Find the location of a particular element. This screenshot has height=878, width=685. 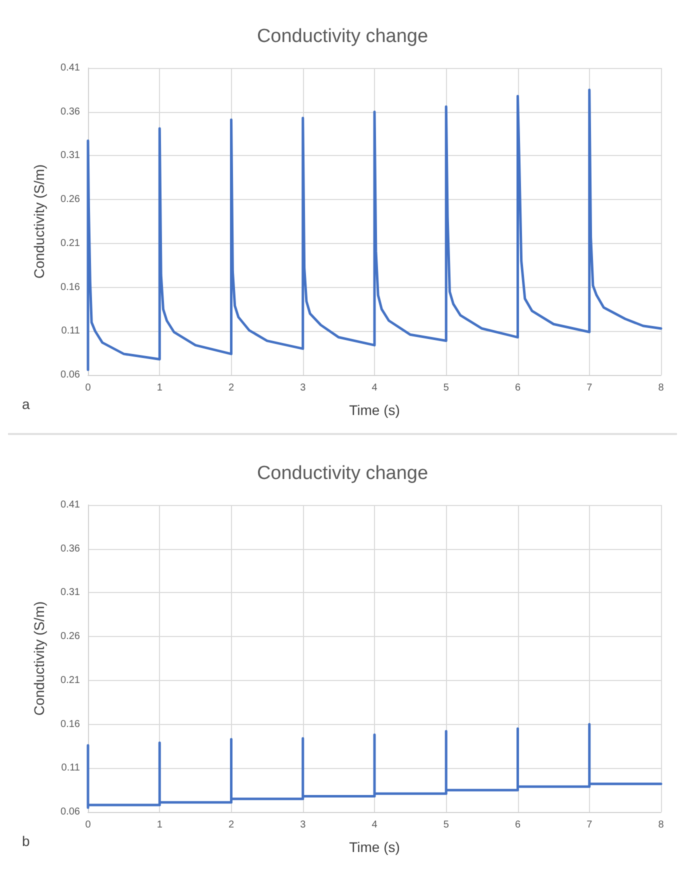

text: b is located at coordinates (26, 841).